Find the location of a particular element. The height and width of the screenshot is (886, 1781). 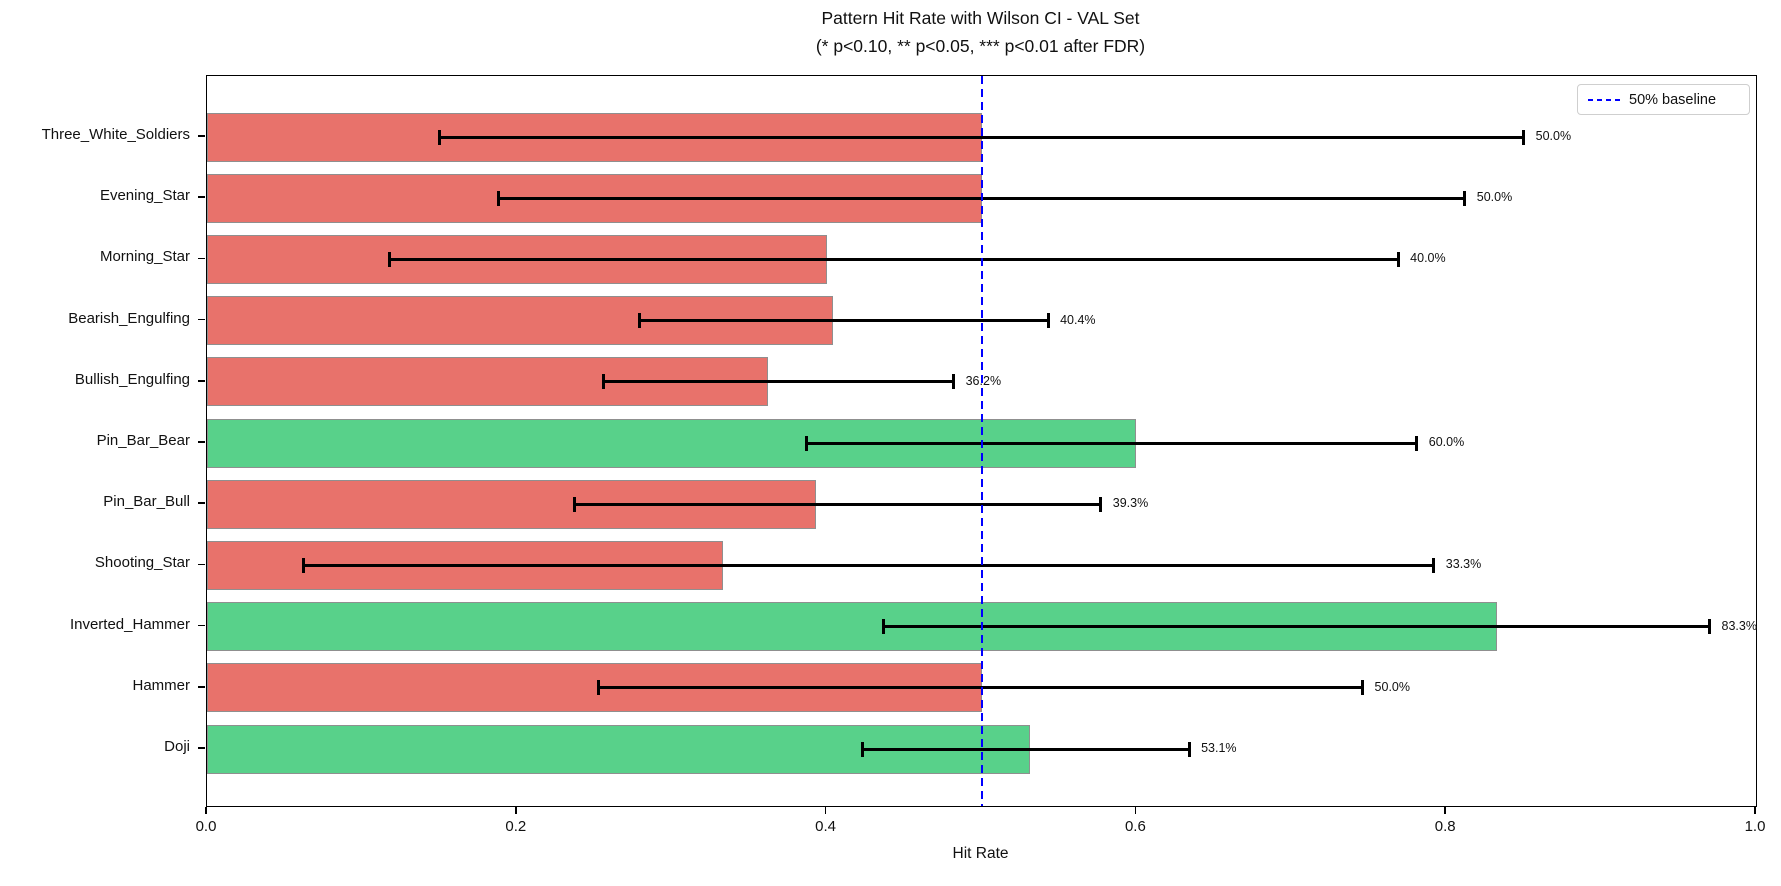

y-tick-label: Doji is located at coordinates (177, 746).